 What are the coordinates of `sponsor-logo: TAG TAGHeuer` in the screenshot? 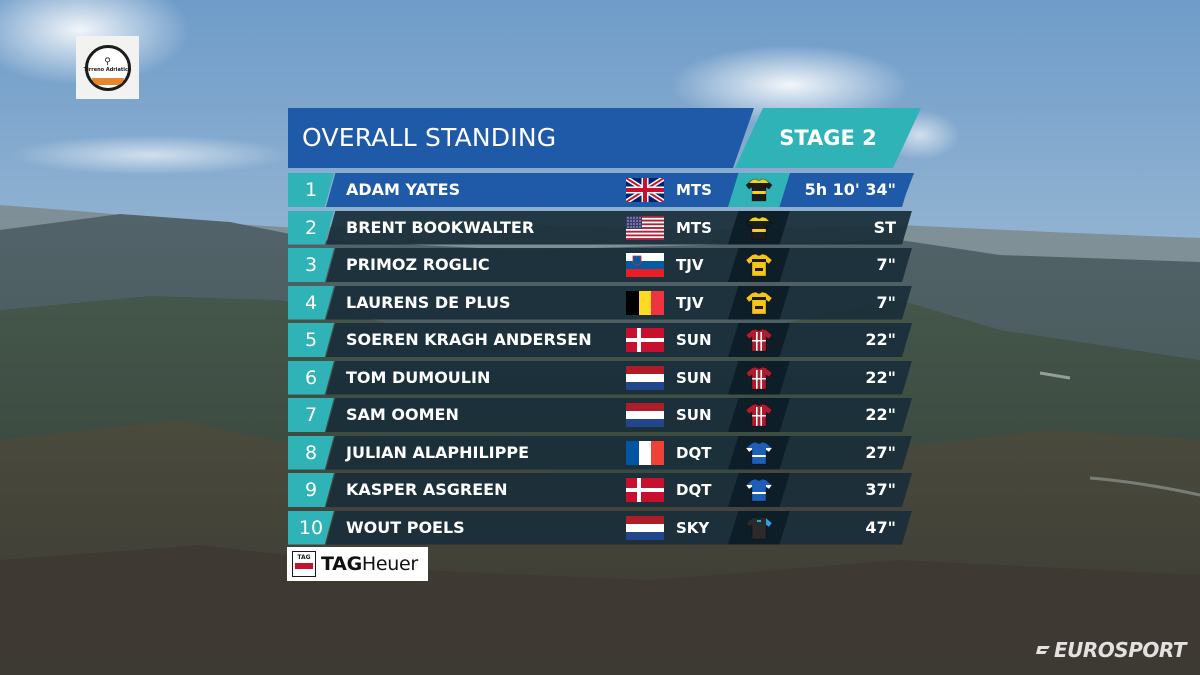 It's located at (357, 564).